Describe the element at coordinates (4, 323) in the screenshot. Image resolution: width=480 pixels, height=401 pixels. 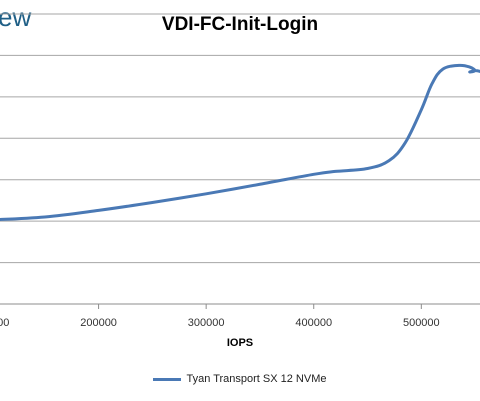
I see `x-tick-label: 100000` at that location.